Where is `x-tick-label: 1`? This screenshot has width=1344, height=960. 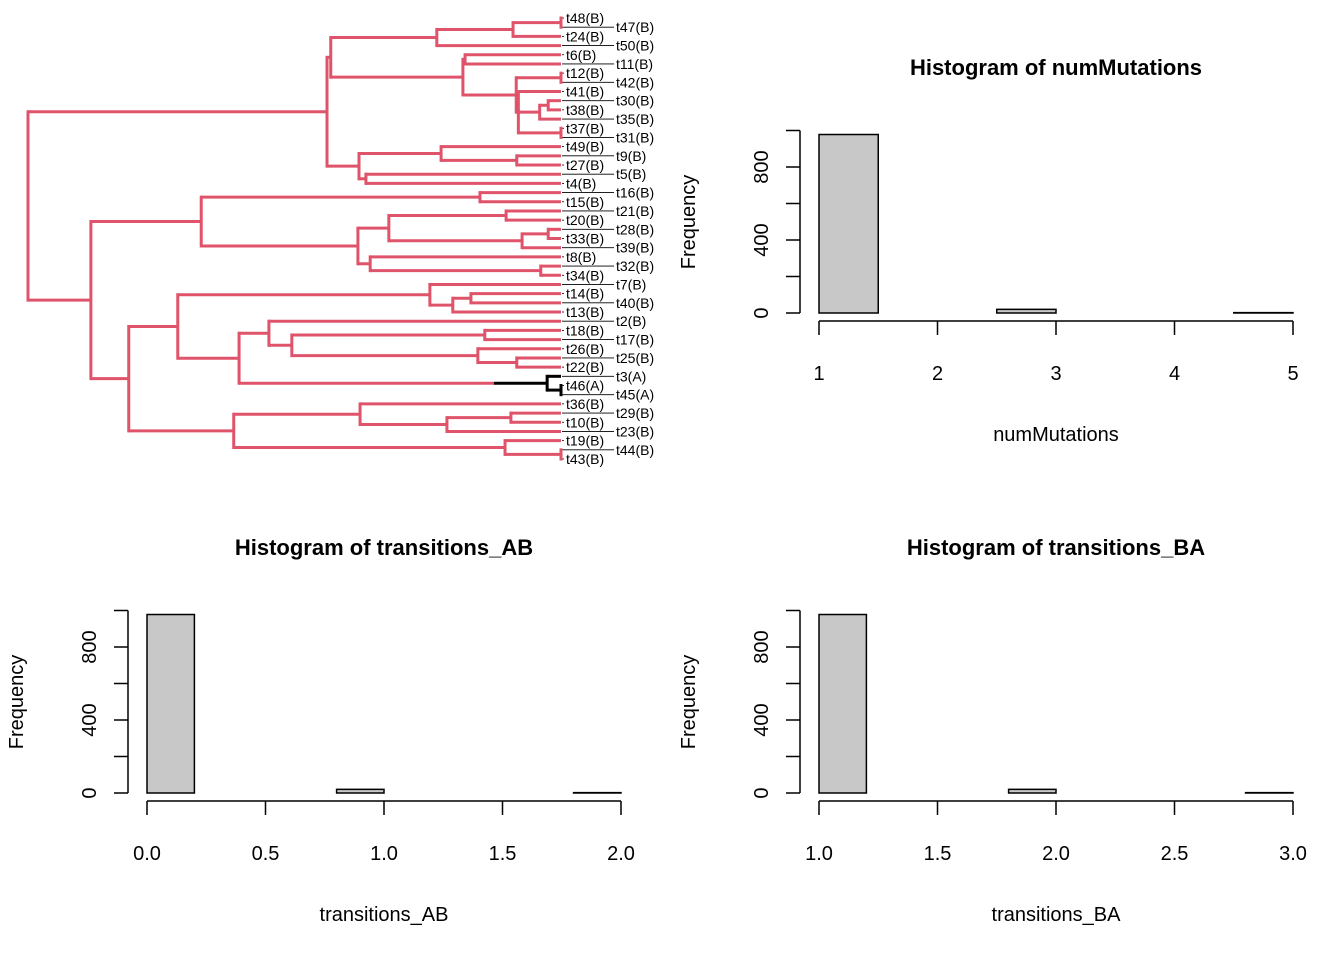
x-tick-label: 1 is located at coordinates (818, 374).